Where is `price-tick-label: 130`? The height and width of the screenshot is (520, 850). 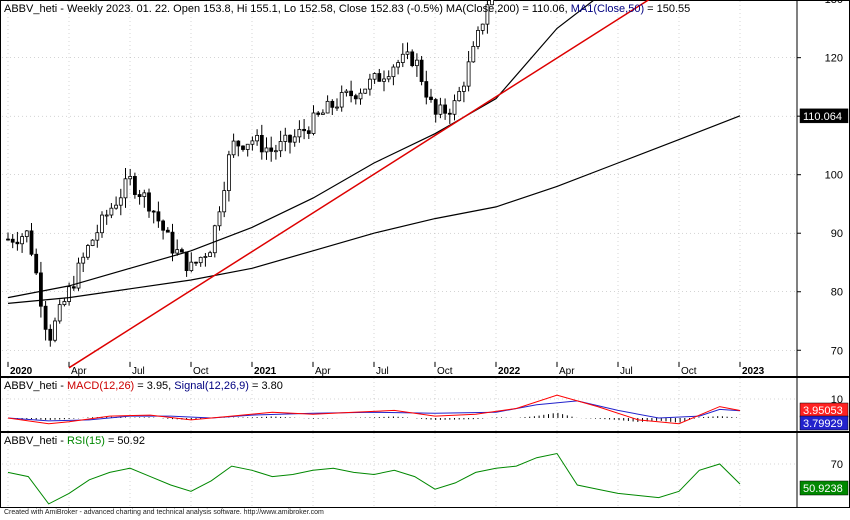 price-tick-label: 130 is located at coordinates (834, 3).